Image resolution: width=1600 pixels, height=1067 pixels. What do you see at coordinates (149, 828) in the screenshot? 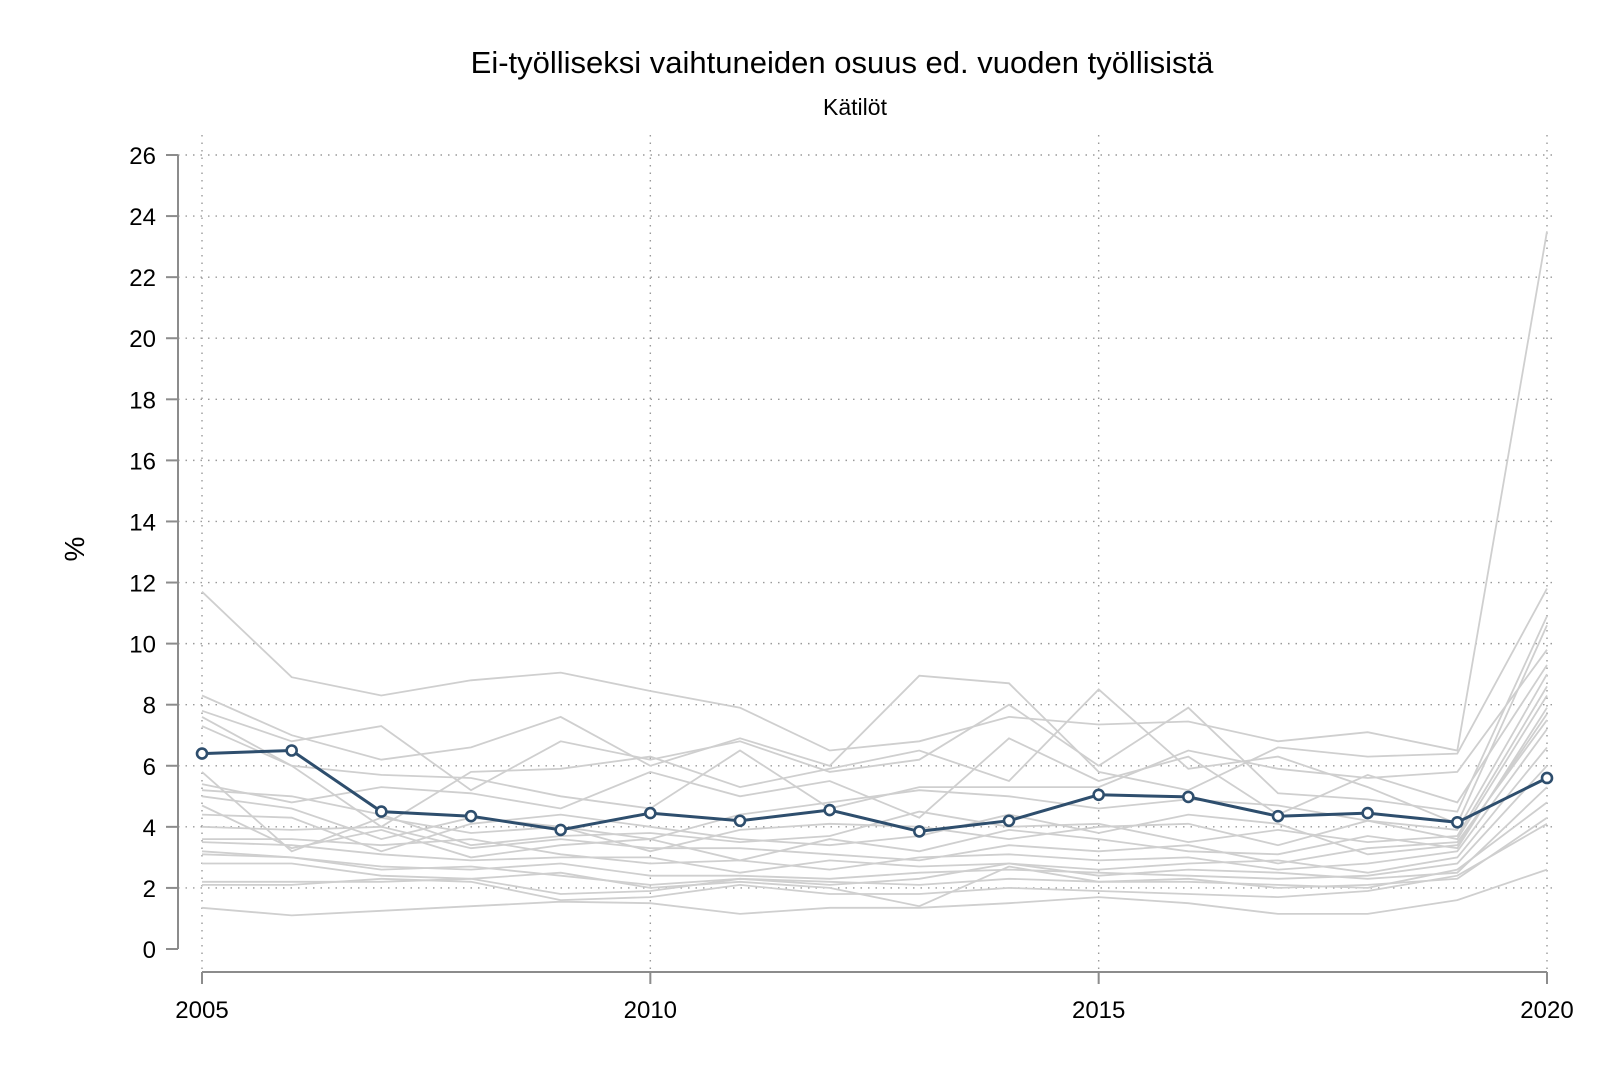
I see `y-tick-label: 4` at bounding box center [149, 828].